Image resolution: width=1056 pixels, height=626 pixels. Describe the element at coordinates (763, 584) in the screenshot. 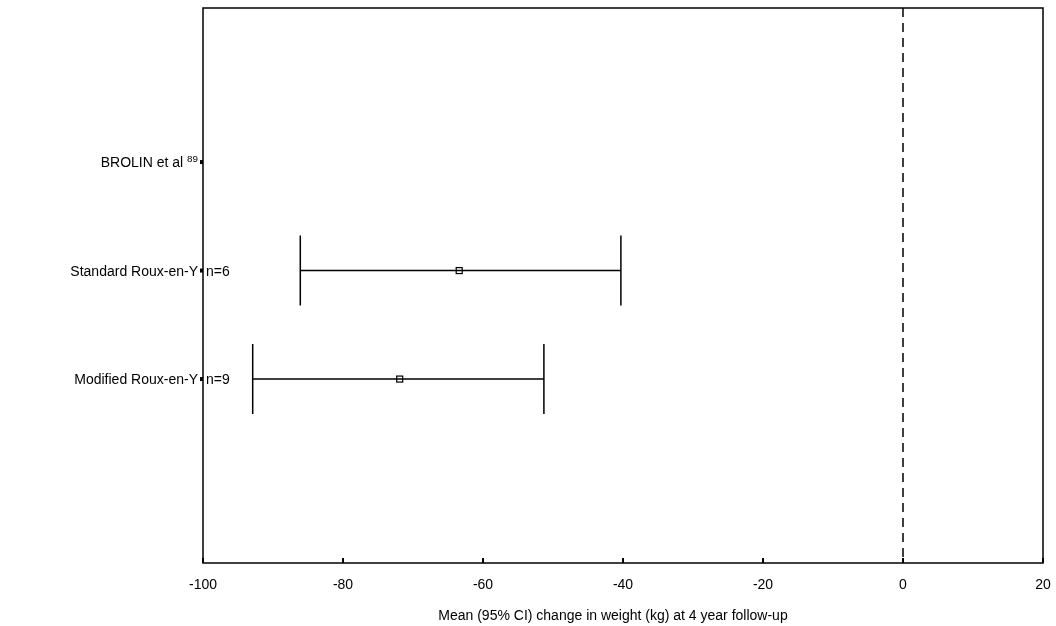

I see `x-tick-label: -20` at that location.